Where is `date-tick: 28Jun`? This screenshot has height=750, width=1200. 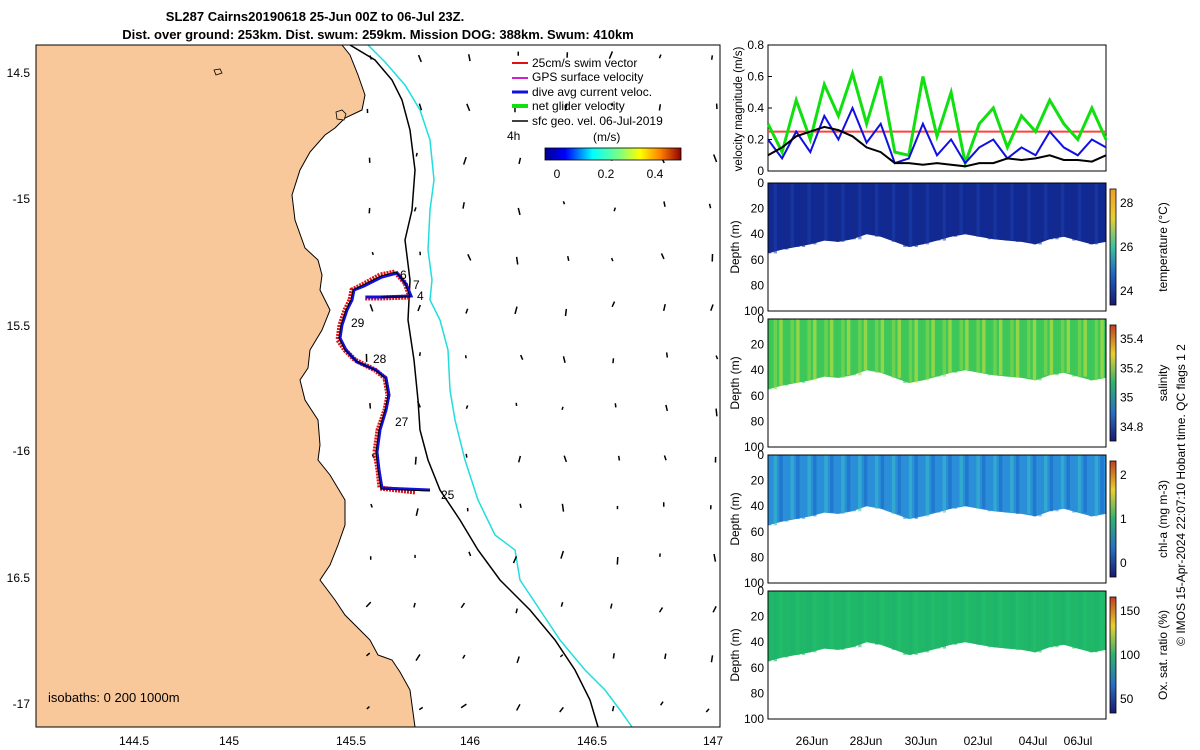
date-tick: 28Jun is located at coordinates (866, 741).